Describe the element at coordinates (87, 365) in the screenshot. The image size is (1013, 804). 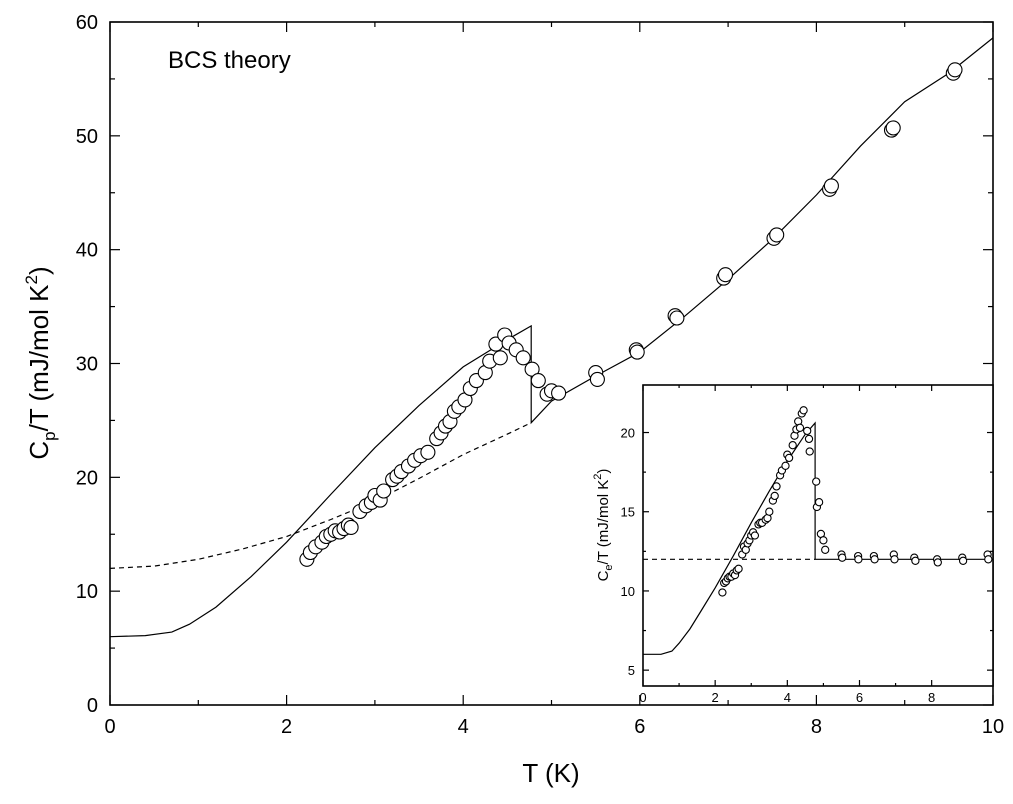
I see `y-tick-label: 30` at that location.